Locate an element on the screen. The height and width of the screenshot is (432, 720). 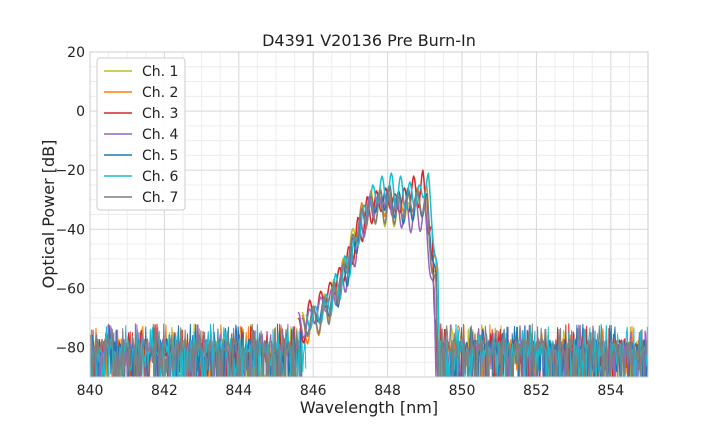
spectrum-traces is located at coordinates (369, 273).